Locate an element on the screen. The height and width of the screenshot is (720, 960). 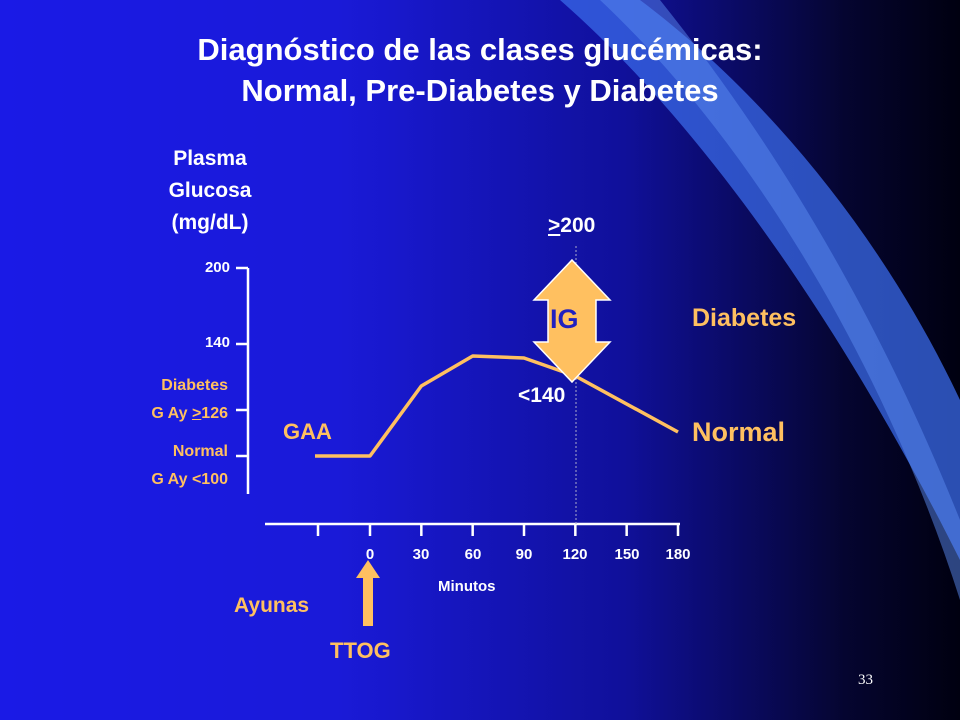
slide-title-line1: Diagnóstico de las clases glucémicas: is located at coordinates (480, 49).